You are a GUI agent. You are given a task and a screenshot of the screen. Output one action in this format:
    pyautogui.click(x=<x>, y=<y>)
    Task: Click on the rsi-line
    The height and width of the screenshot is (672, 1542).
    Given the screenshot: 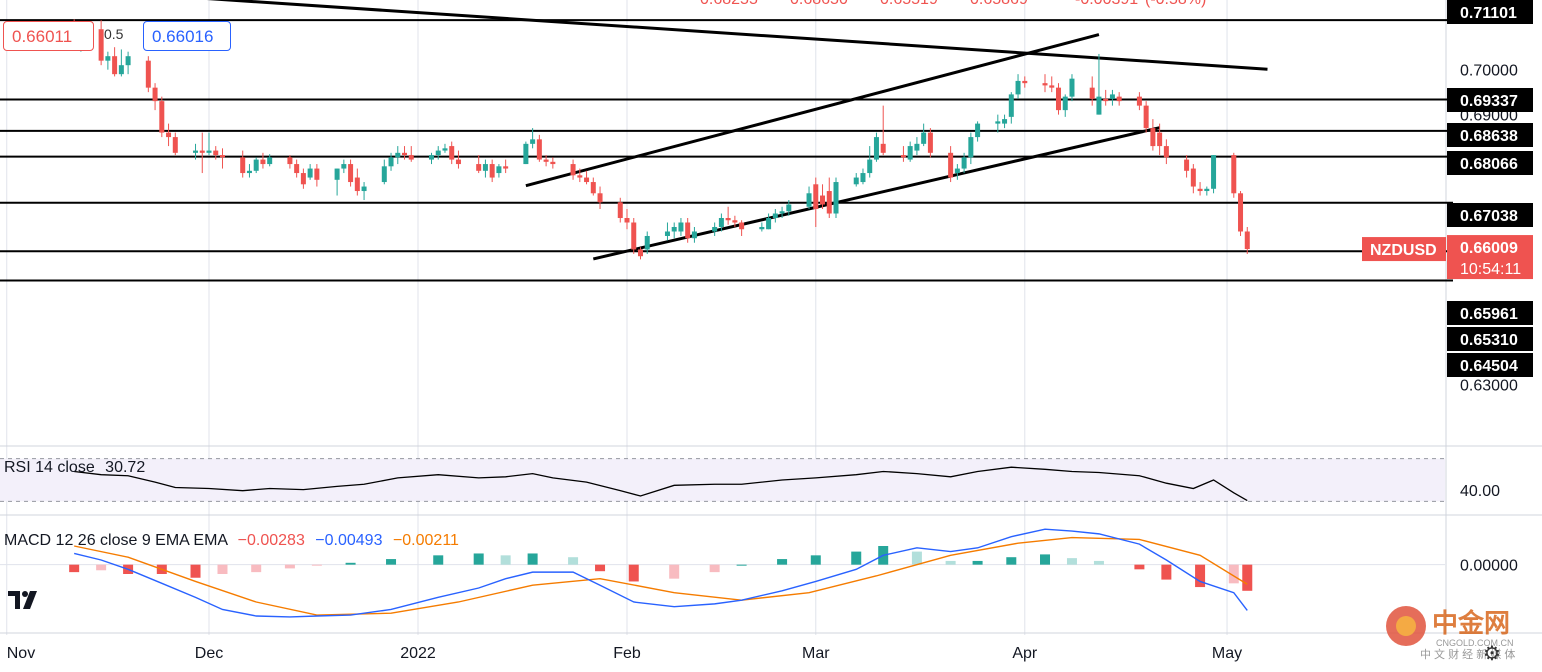 What is the action you would take?
    pyautogui.click(x=661, y=484)
    